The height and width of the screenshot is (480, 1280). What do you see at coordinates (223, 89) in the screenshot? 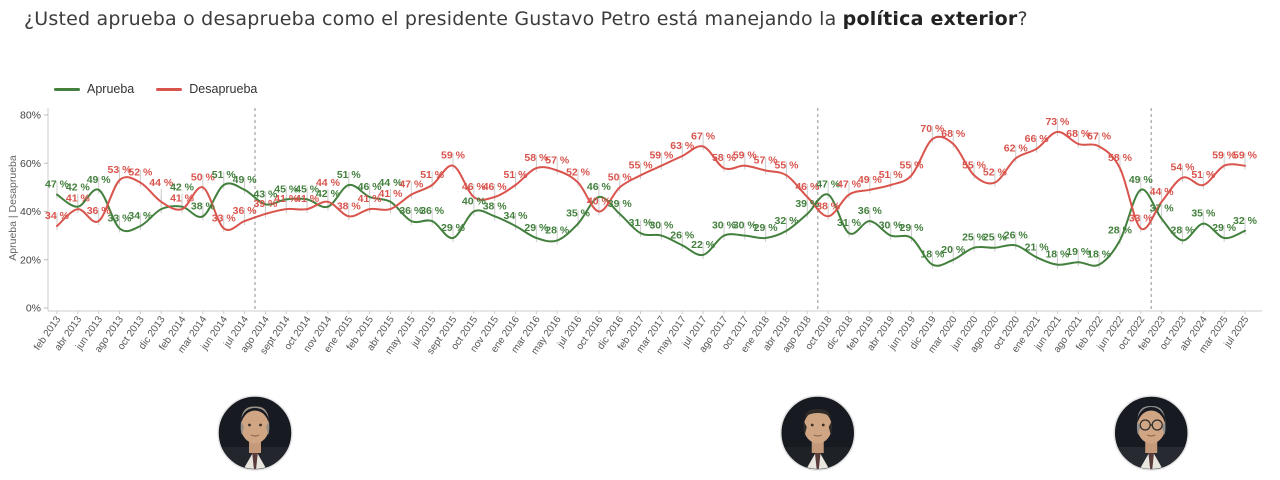
I see `legend-label-desaprueba: Desaprueba` at bounding box center [223, 89].